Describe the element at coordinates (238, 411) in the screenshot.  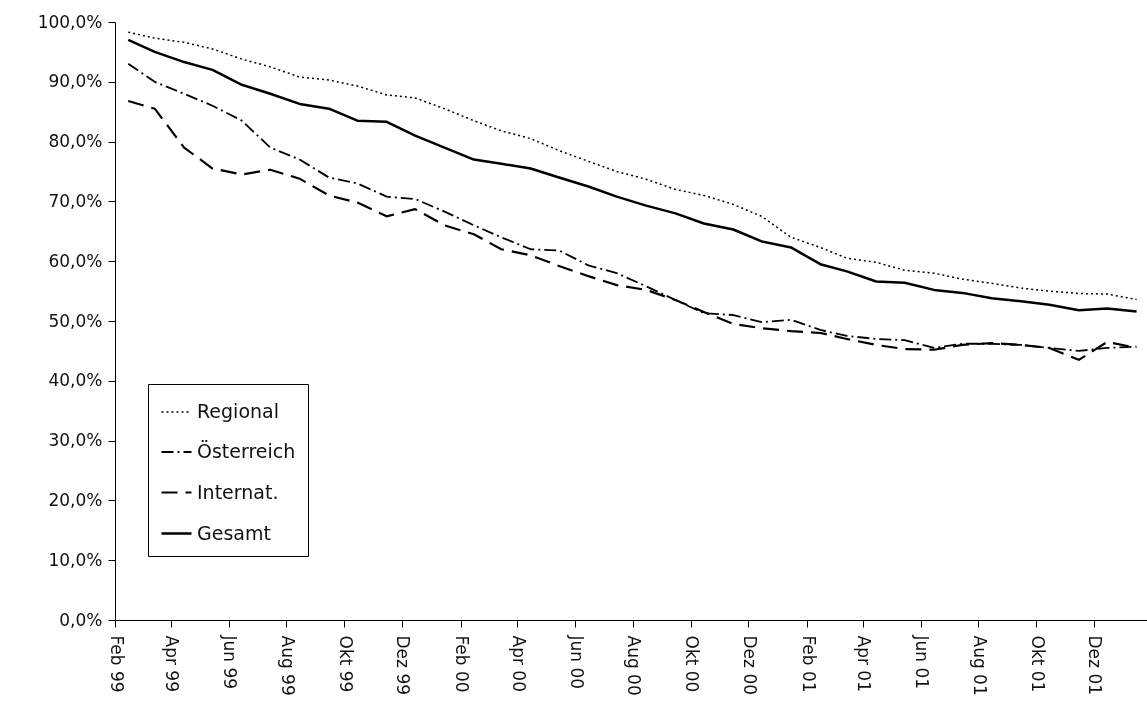
I see `legend-label: Regional` at that location.